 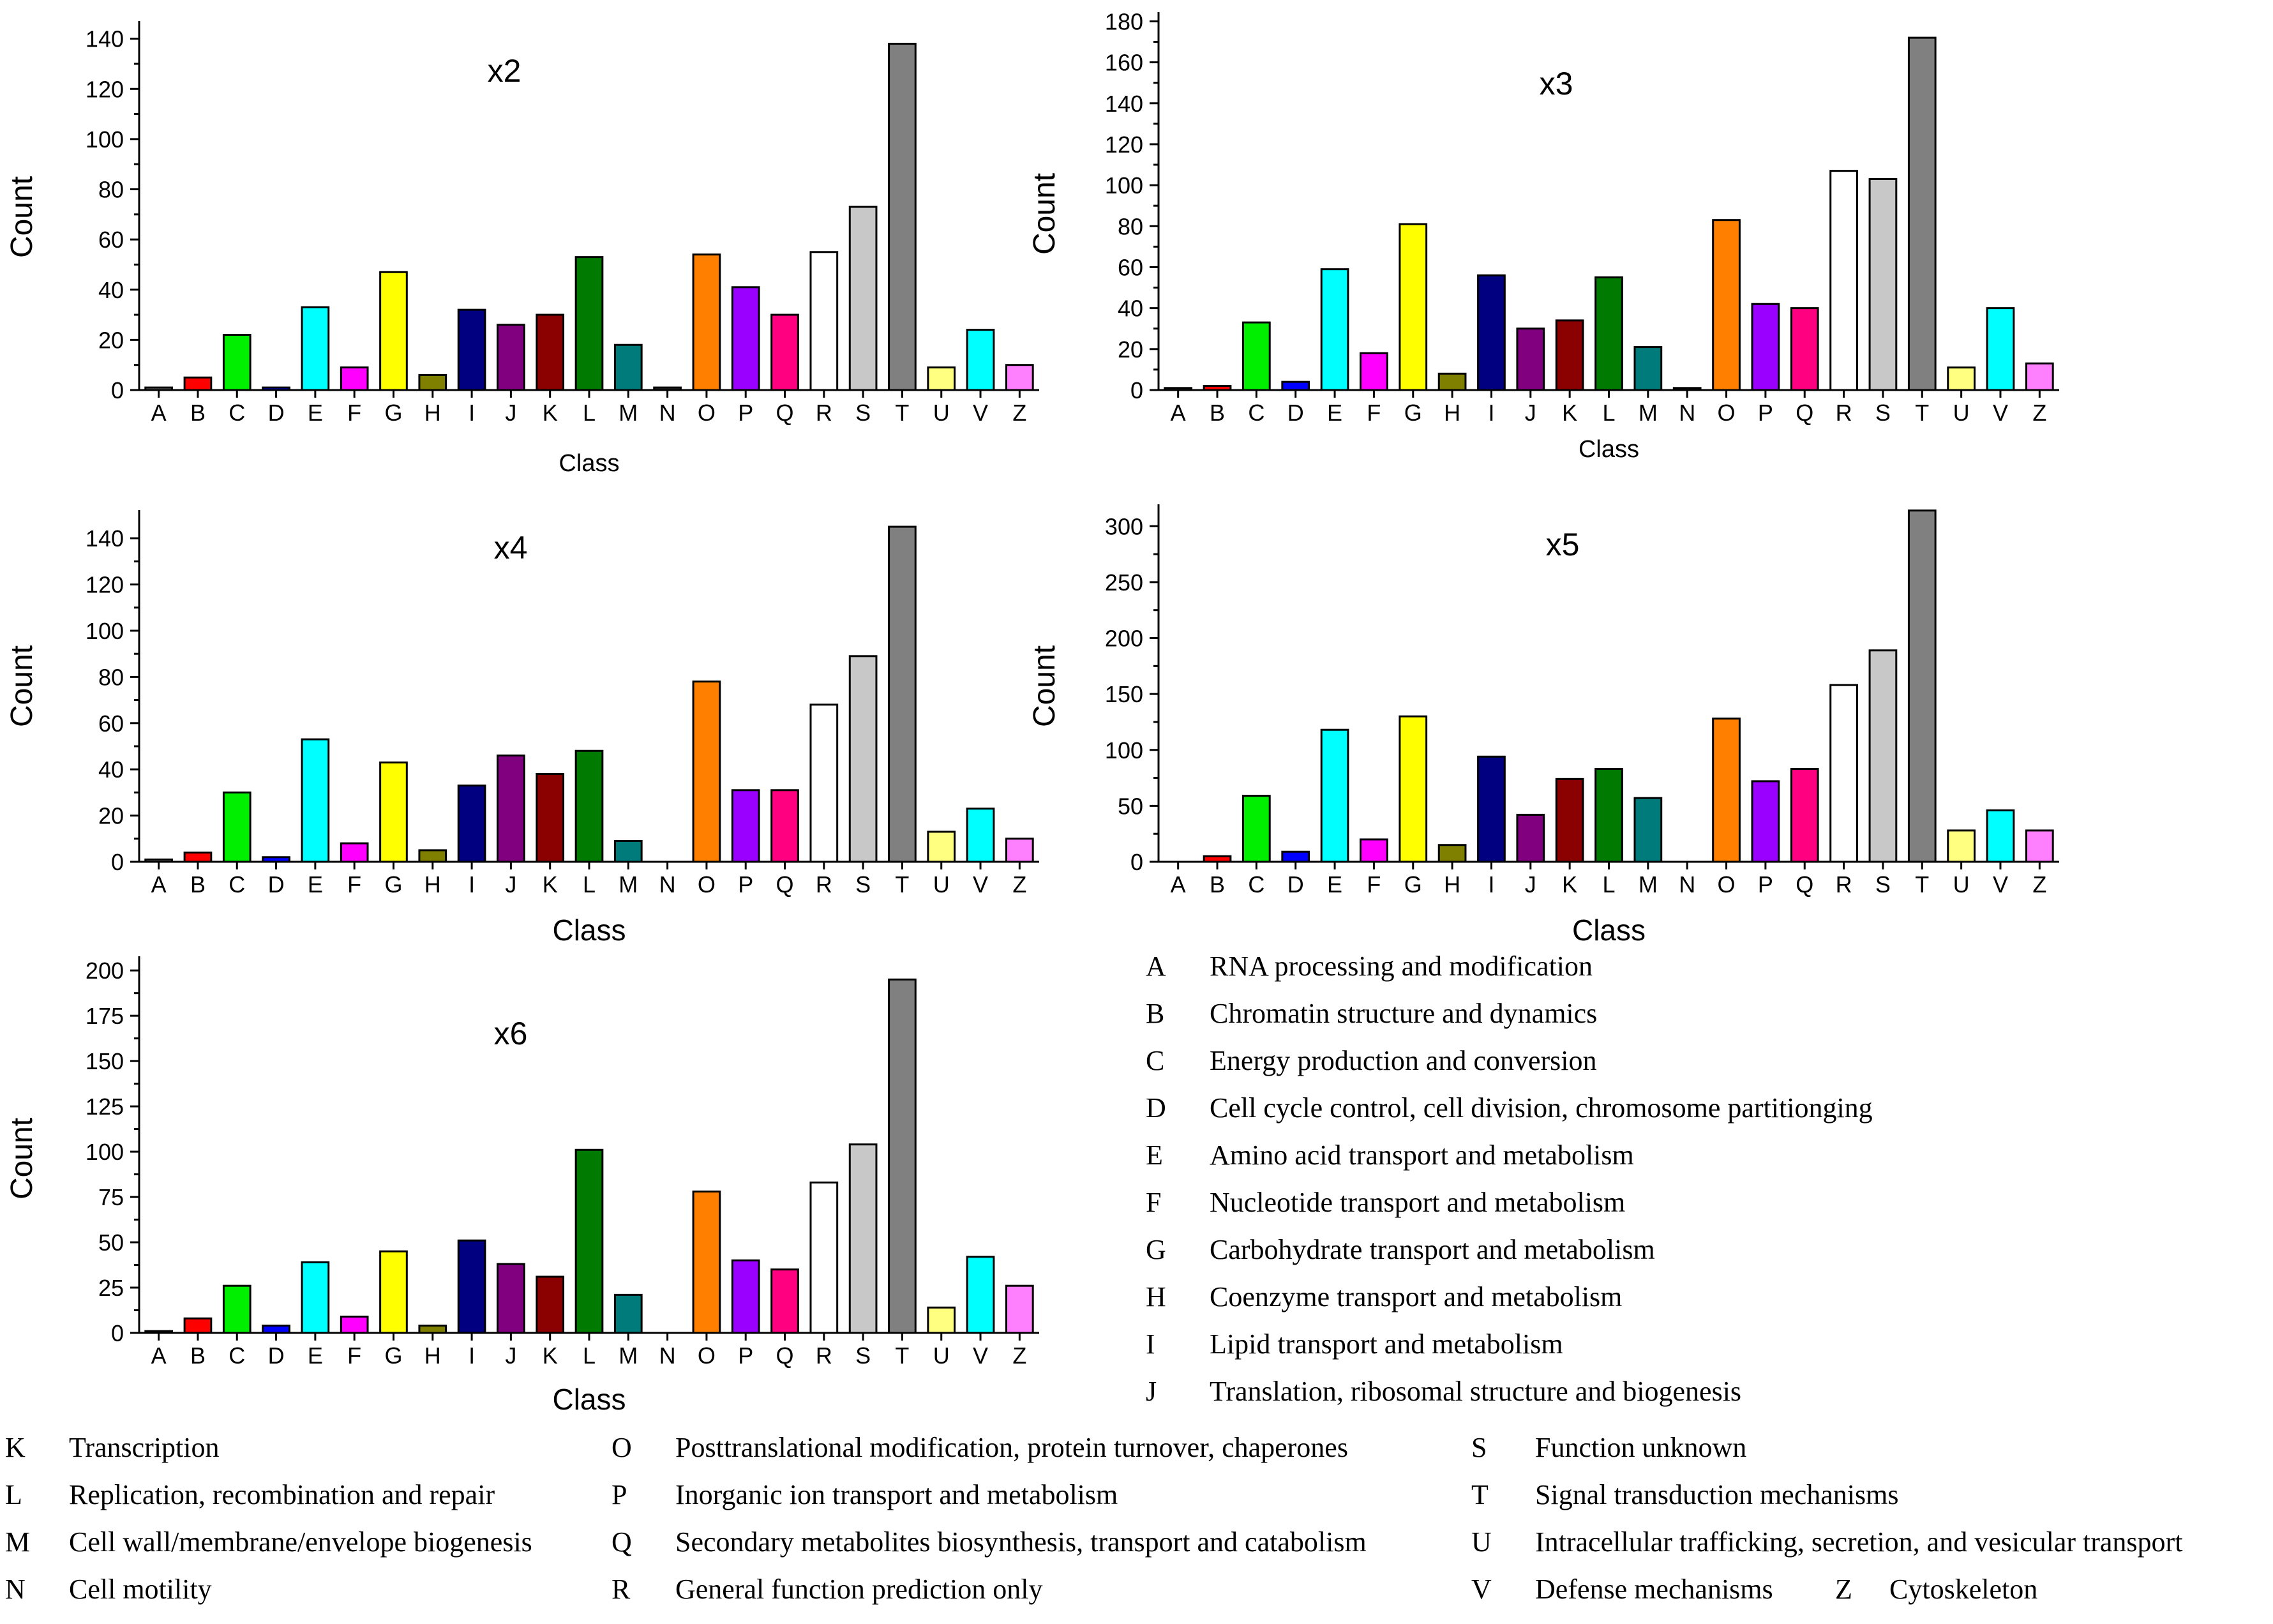 What do you see at coordinates (1355, 1344) in the screenshot?
I see `legend-item-I: I Lipid transport and metabolism` at bounding box center [1355, 1344].